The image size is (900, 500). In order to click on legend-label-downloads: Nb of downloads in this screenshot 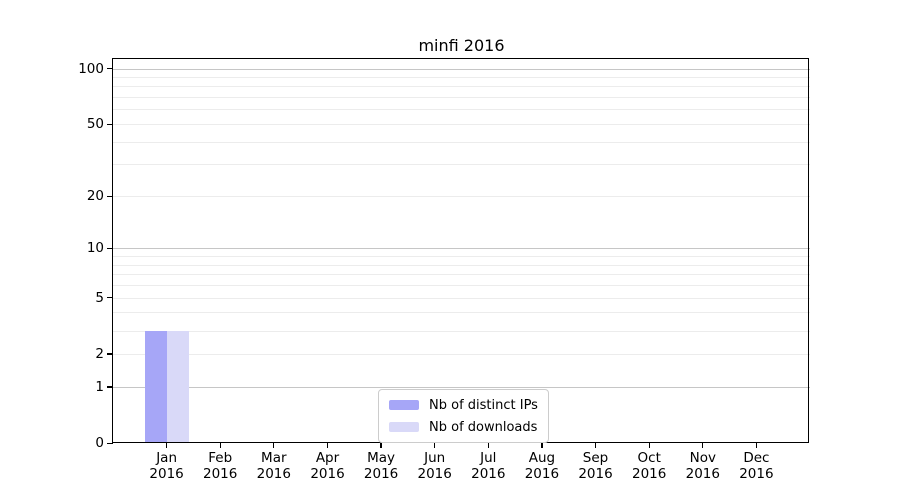, I will do `click(483, 427)`.